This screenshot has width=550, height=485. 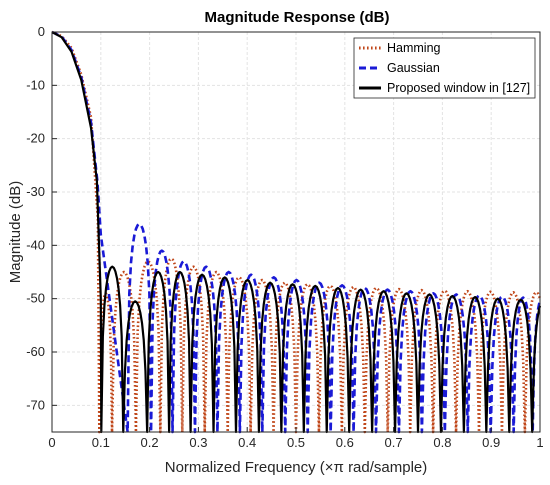 I want to click on y-tick-label: -10, so click(x=35, y=84).